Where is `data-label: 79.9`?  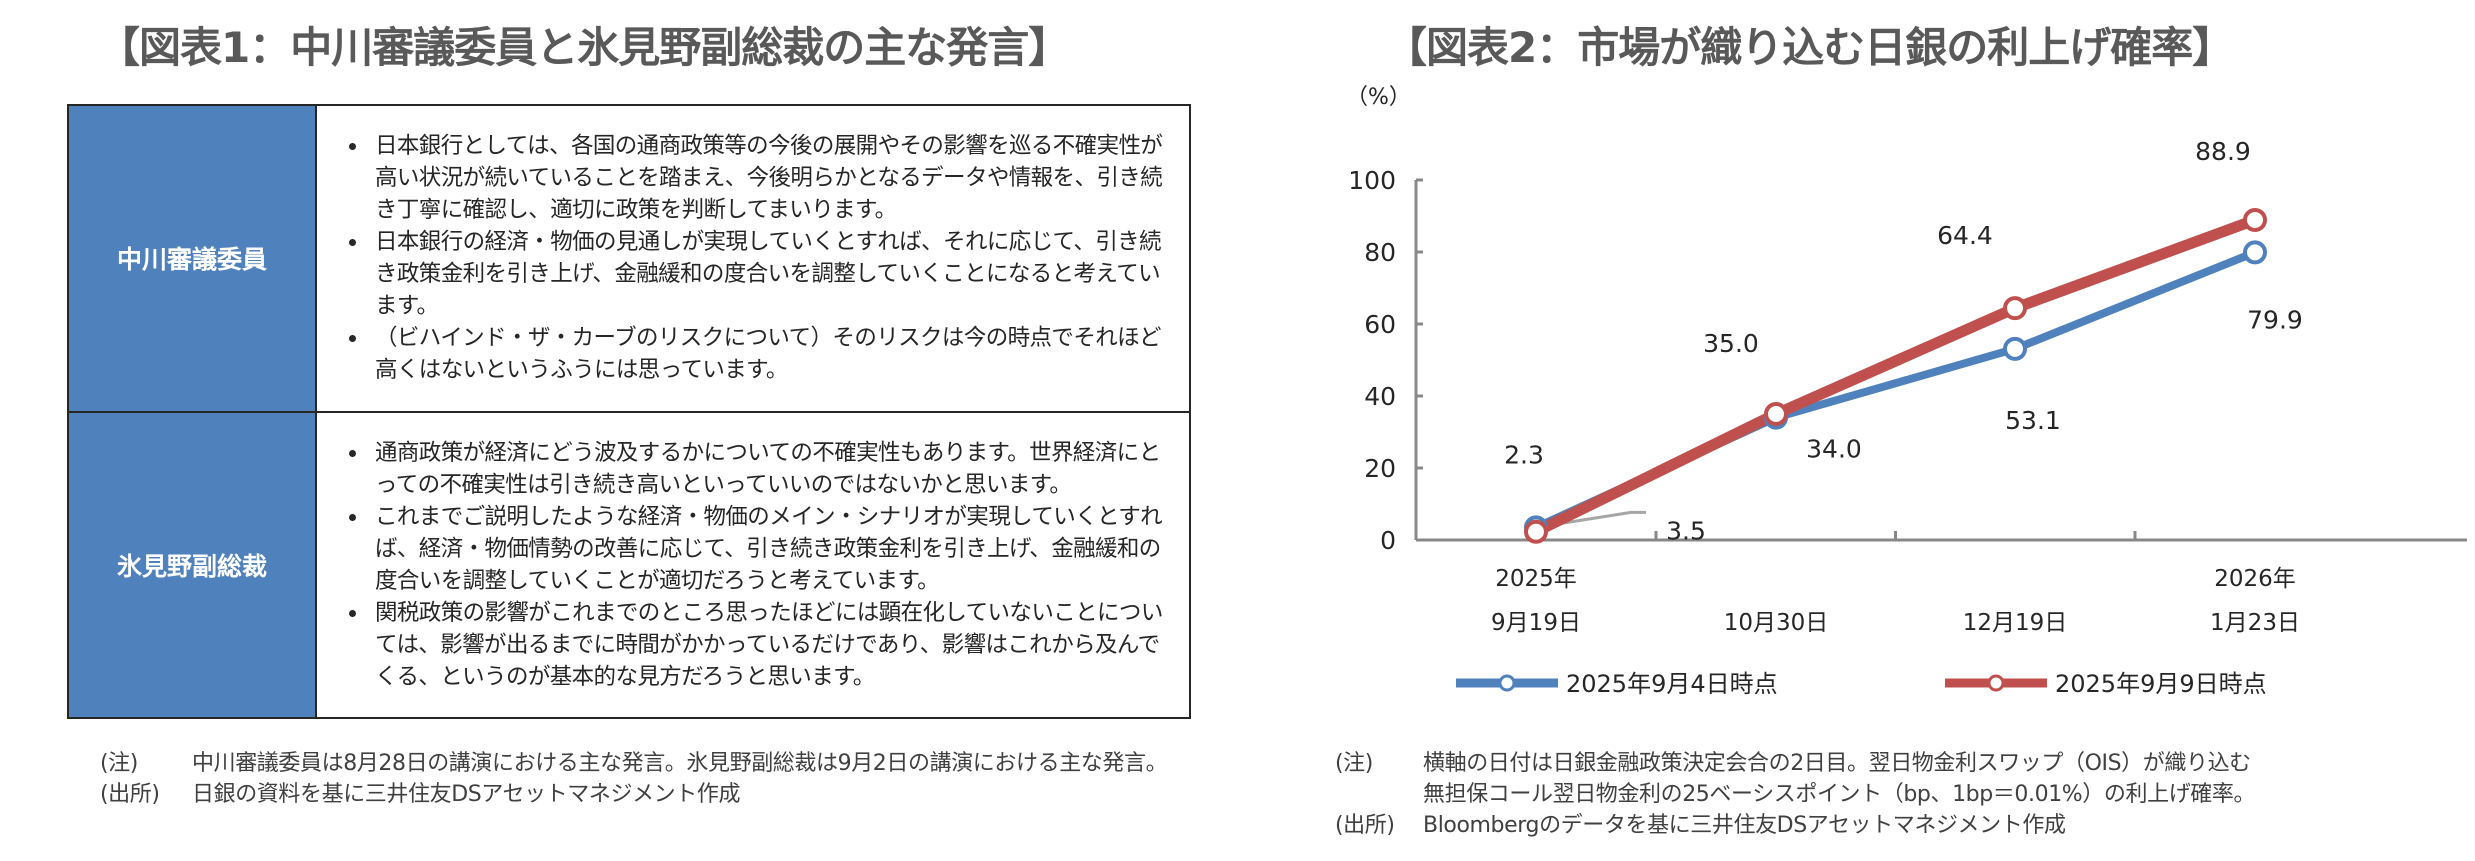
data-label: 79.9 is located at coordinates (2275, 319).